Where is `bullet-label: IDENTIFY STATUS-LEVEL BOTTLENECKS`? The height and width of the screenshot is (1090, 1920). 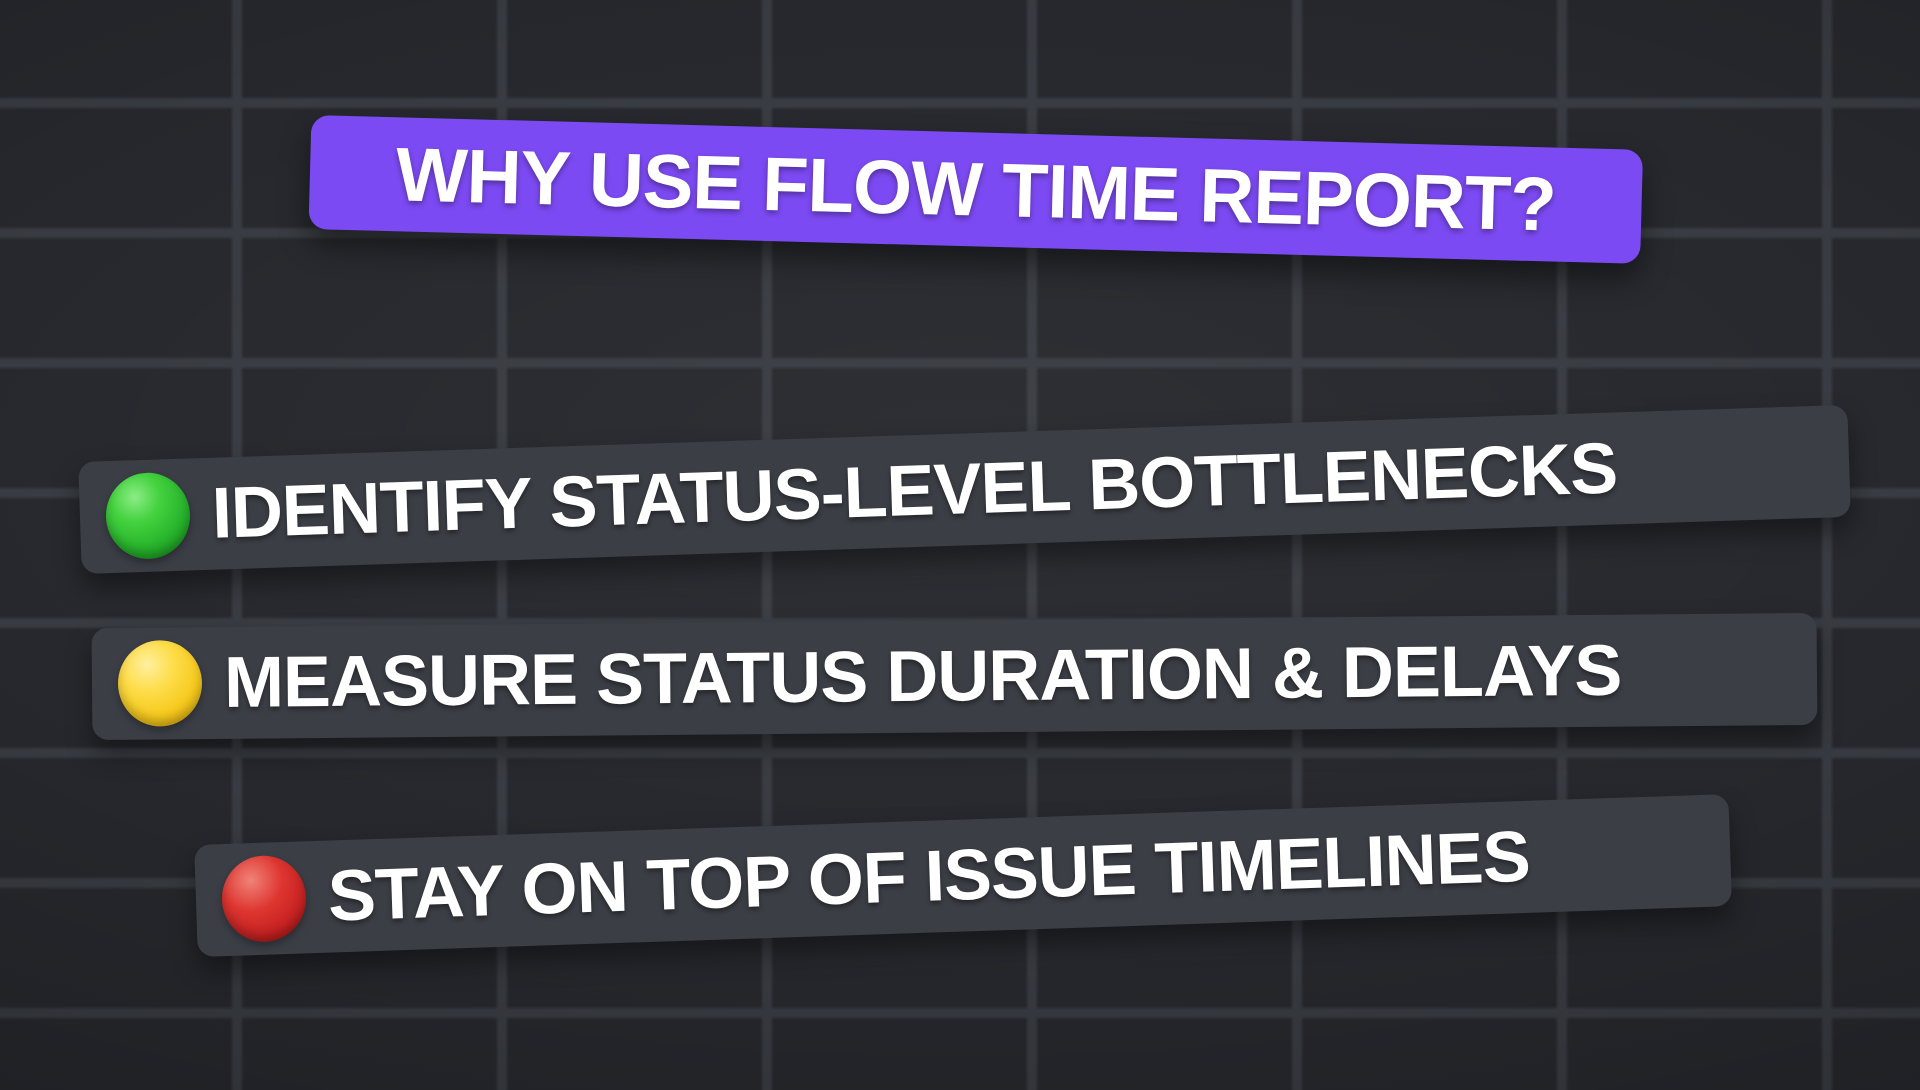
bullet-label: IDENTIFY STATUS-LEVEL BOTTLENECKS is located at coordinates (914, 491).